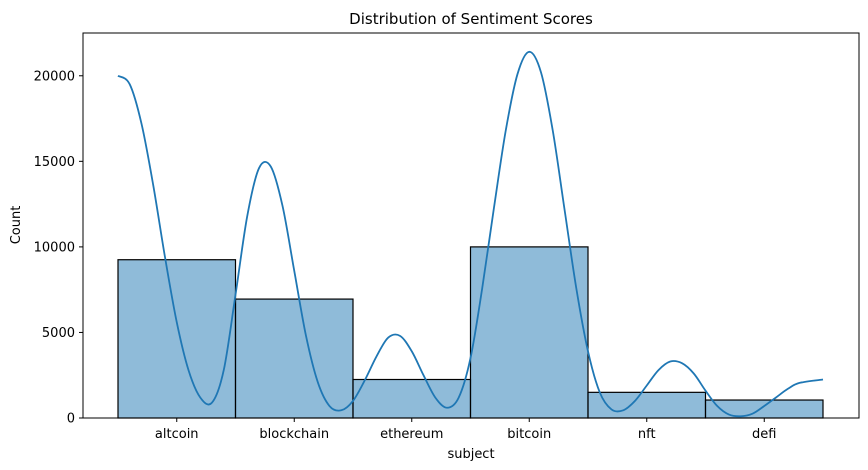  Describe the element at coordinates (54, 162) in the screenshot. I see `y-tick-label: 15000` at that location.